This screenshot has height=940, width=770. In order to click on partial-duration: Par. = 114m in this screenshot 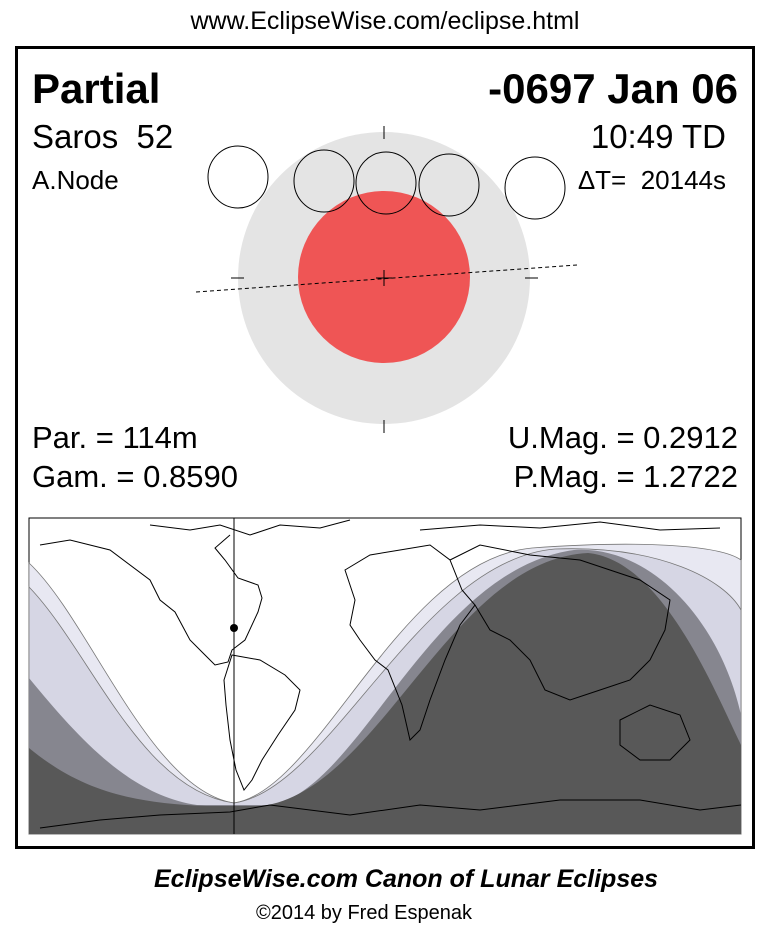, I will do `click(115, 437)`.